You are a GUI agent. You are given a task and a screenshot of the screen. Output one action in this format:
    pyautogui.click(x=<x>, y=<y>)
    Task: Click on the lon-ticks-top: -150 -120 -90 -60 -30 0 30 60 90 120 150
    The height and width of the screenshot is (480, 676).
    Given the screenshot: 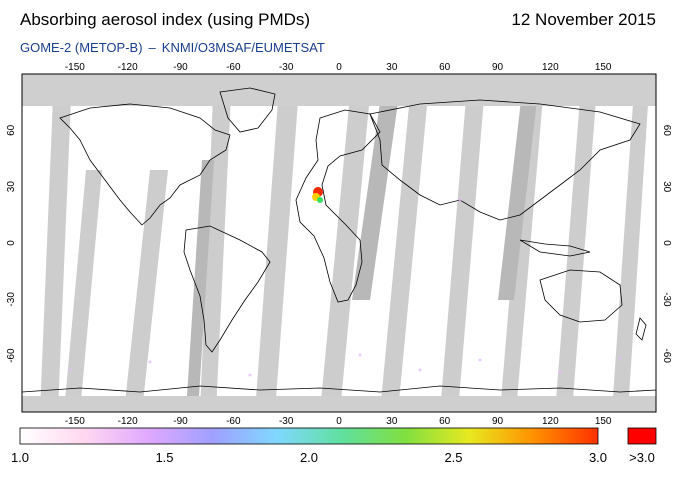 What is the action you would take?
    pyautogui.click(x=338, y=67)
    